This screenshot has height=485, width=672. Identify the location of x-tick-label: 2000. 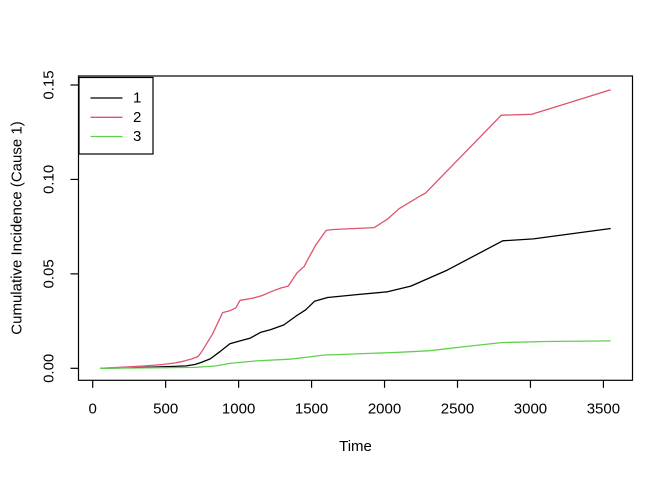
(384, 409).